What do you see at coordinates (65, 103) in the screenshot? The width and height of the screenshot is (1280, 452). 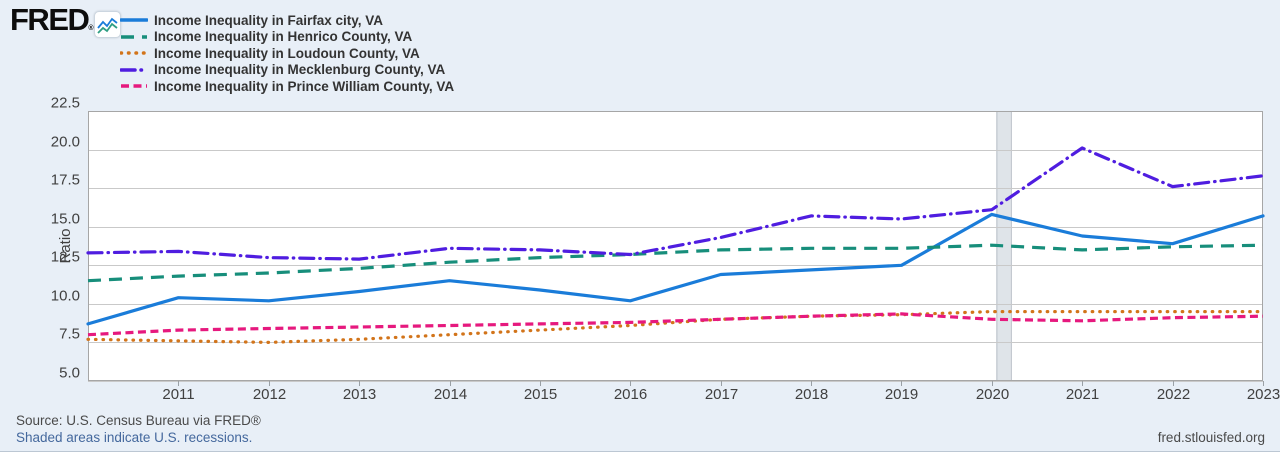 I see `svg-text: 22.5` at bounding box center [65, 103].